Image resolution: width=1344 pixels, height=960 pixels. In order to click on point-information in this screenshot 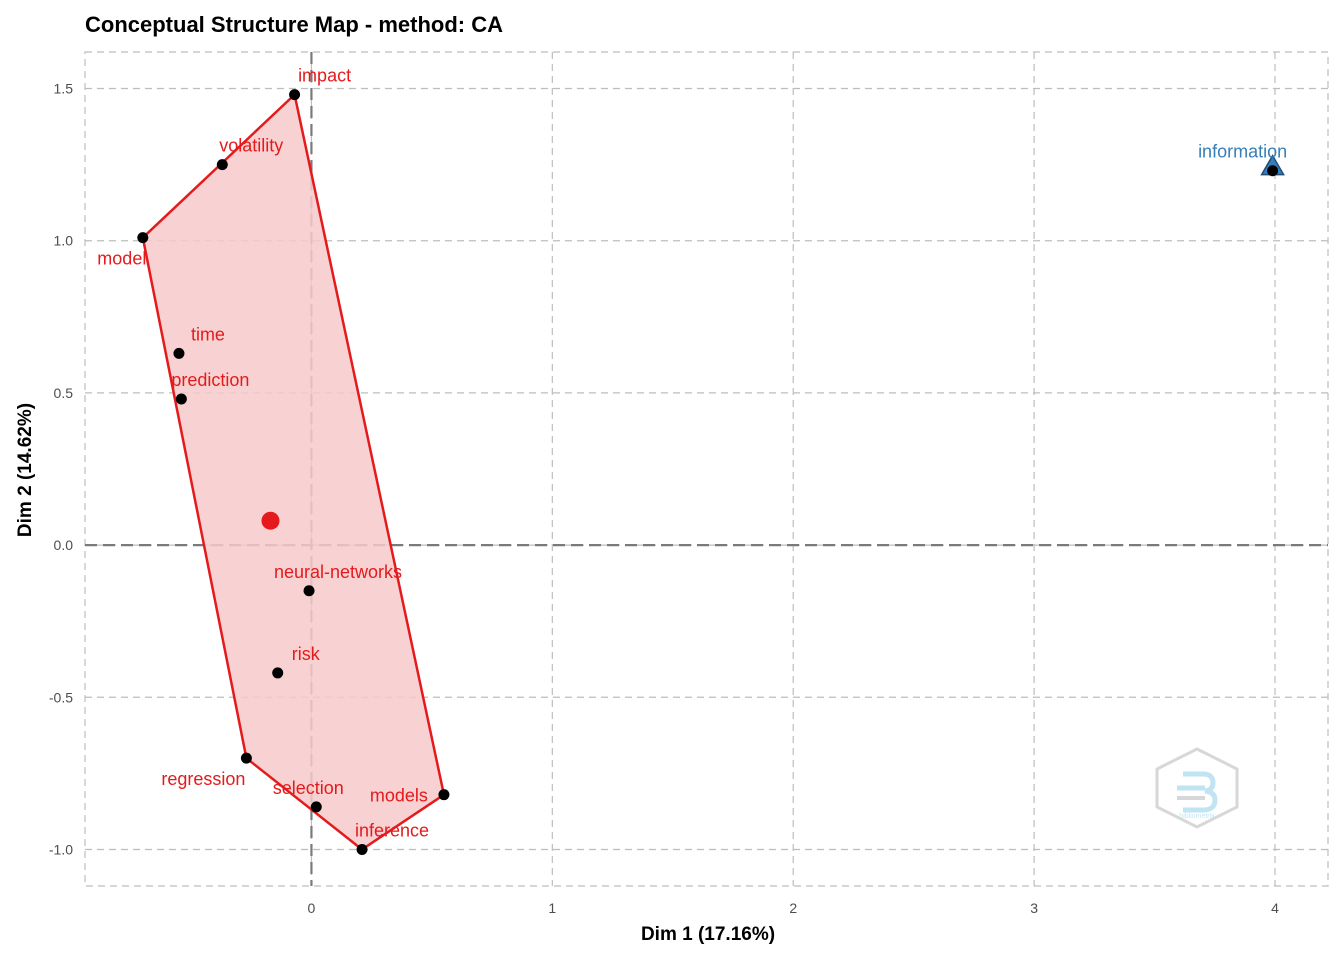, I will do `click(1273, 171)`.